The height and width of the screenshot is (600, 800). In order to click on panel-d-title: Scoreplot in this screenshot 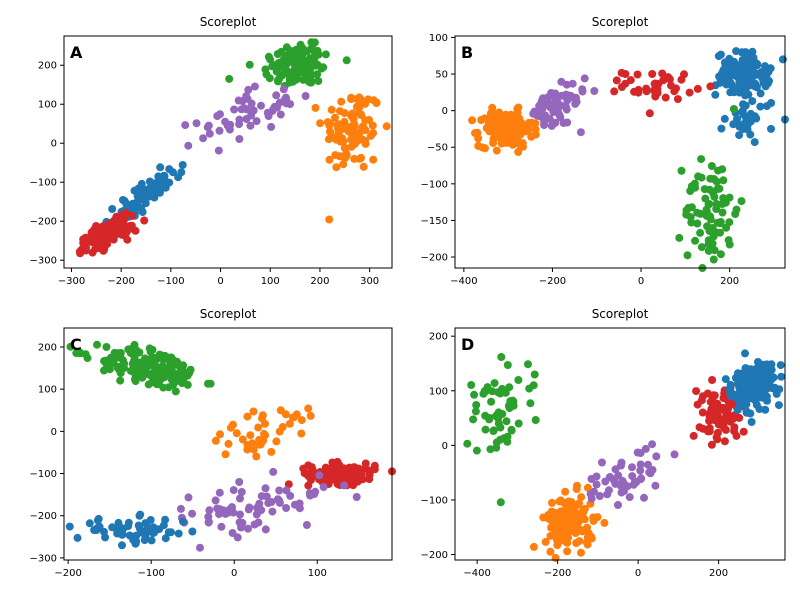, I will do `click(620, 314)`.